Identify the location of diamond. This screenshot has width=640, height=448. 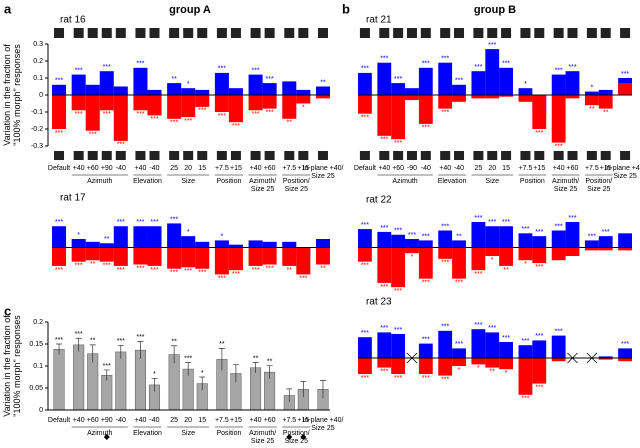
(303, 437).